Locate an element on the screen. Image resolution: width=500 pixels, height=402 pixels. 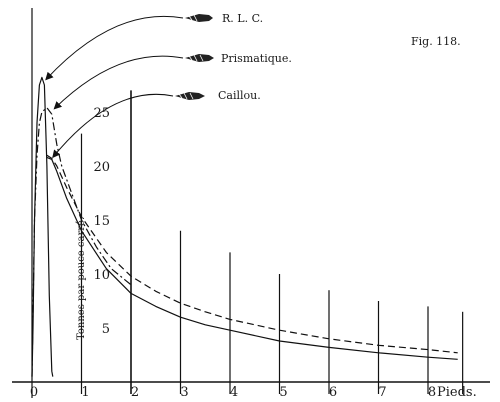
y-tick-label: 15 is located at coordinates (101, 221).